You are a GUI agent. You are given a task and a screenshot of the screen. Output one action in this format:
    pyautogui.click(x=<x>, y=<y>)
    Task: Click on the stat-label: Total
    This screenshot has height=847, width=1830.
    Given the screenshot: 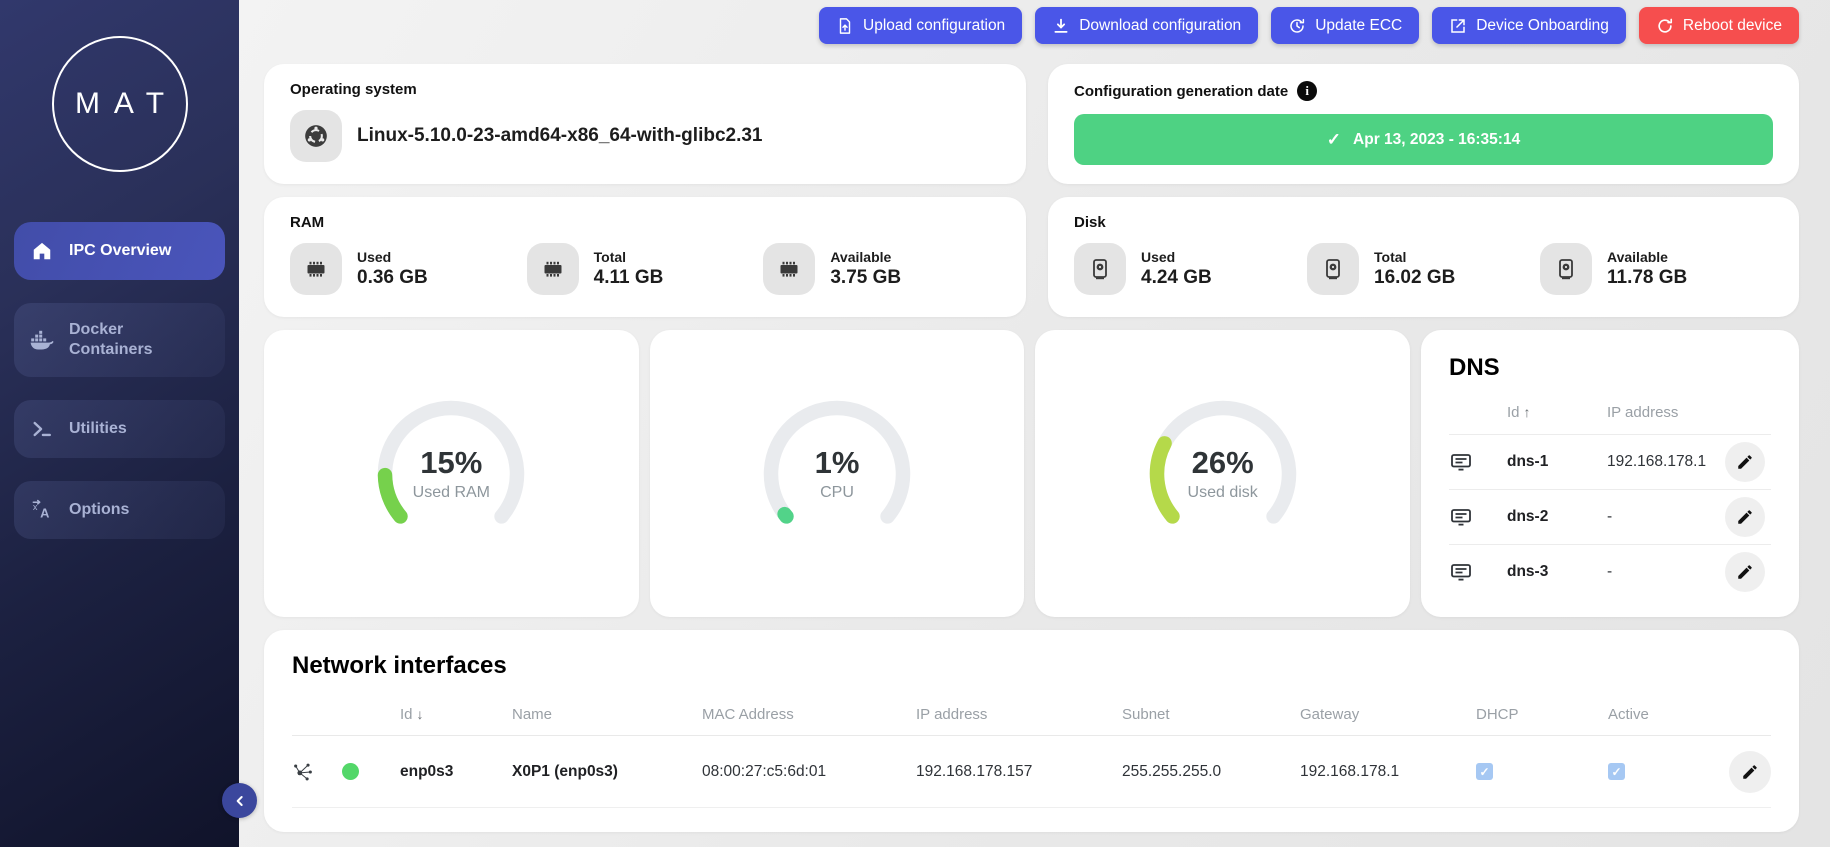 What is the action you would take?
    pyautogui.click(x=1390, y=257)
    